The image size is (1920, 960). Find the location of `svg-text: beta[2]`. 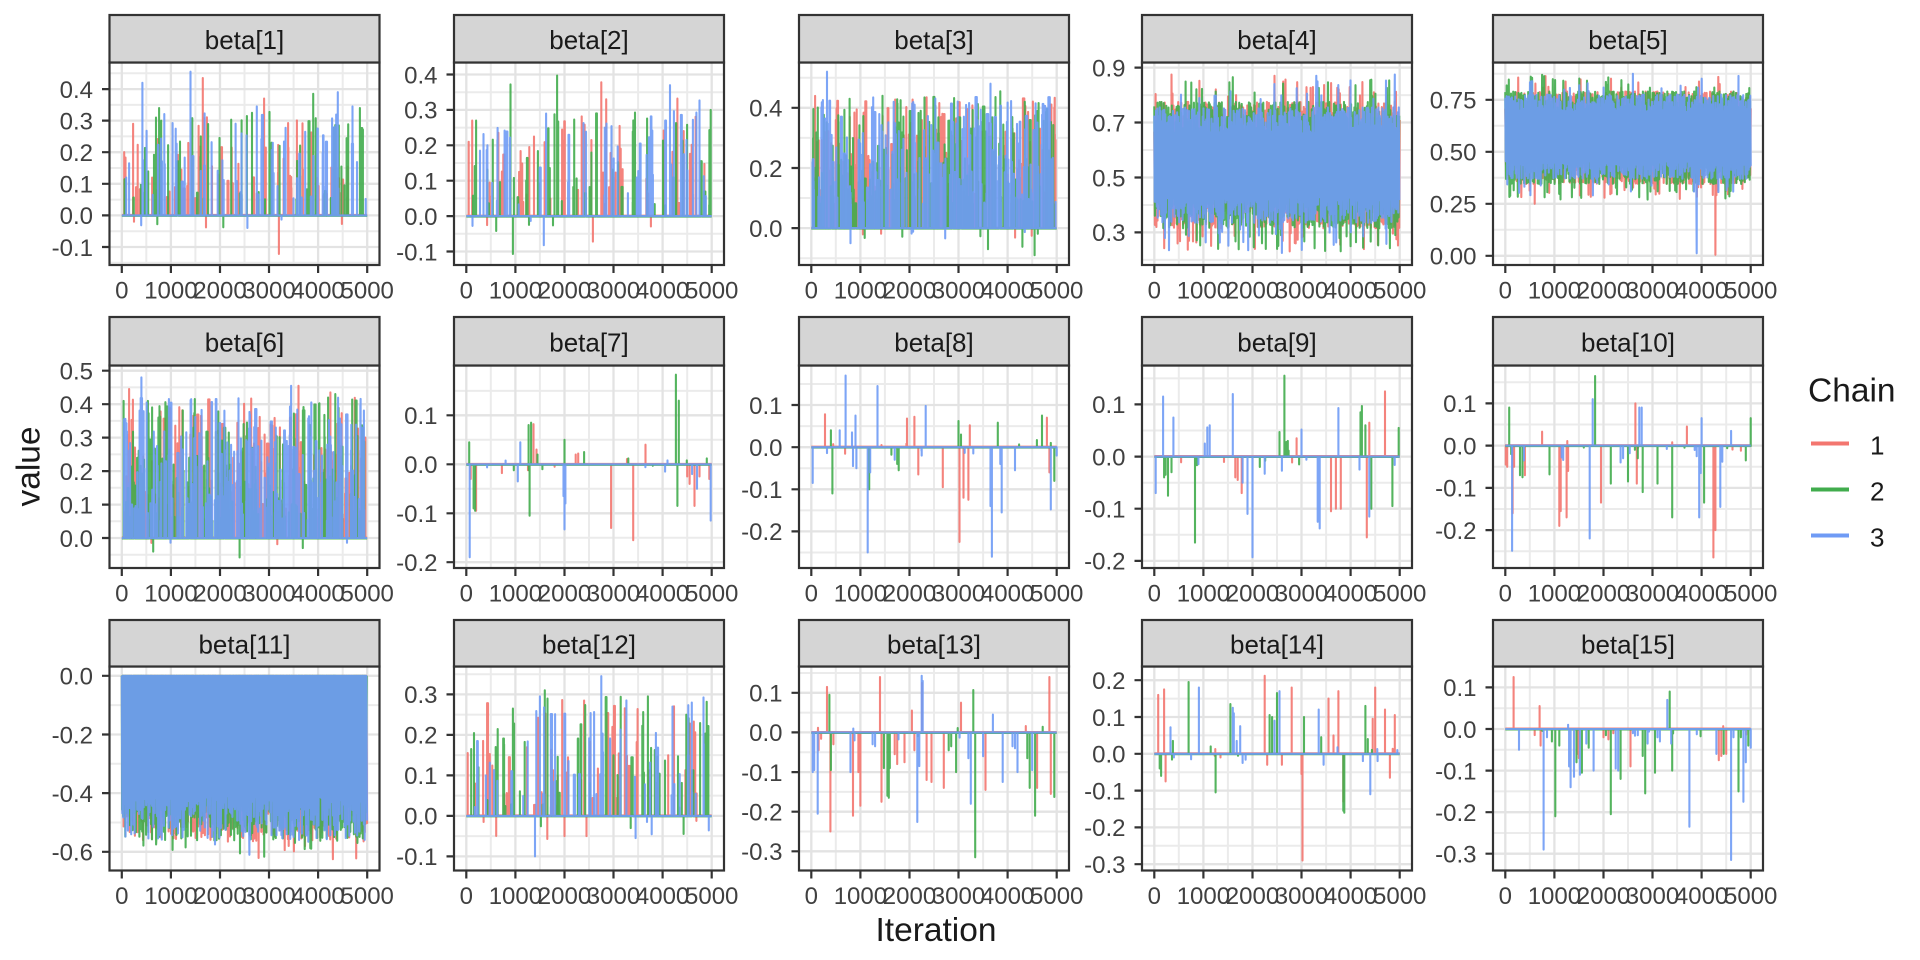

svg-text: beta[2] is located at coordinates (589, 40).